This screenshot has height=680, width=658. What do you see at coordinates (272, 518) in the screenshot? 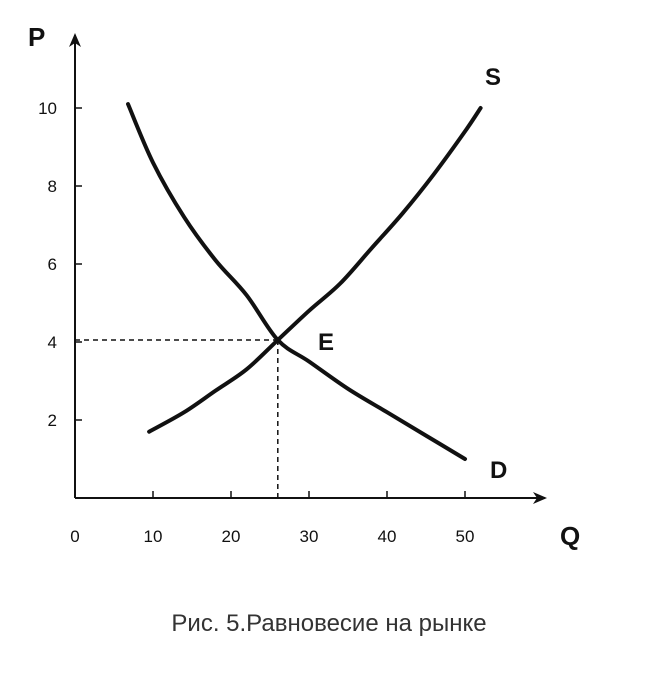
I see `x-axis-ticks: 0 10 20 30 40 50` at bounding box center [272, 518].